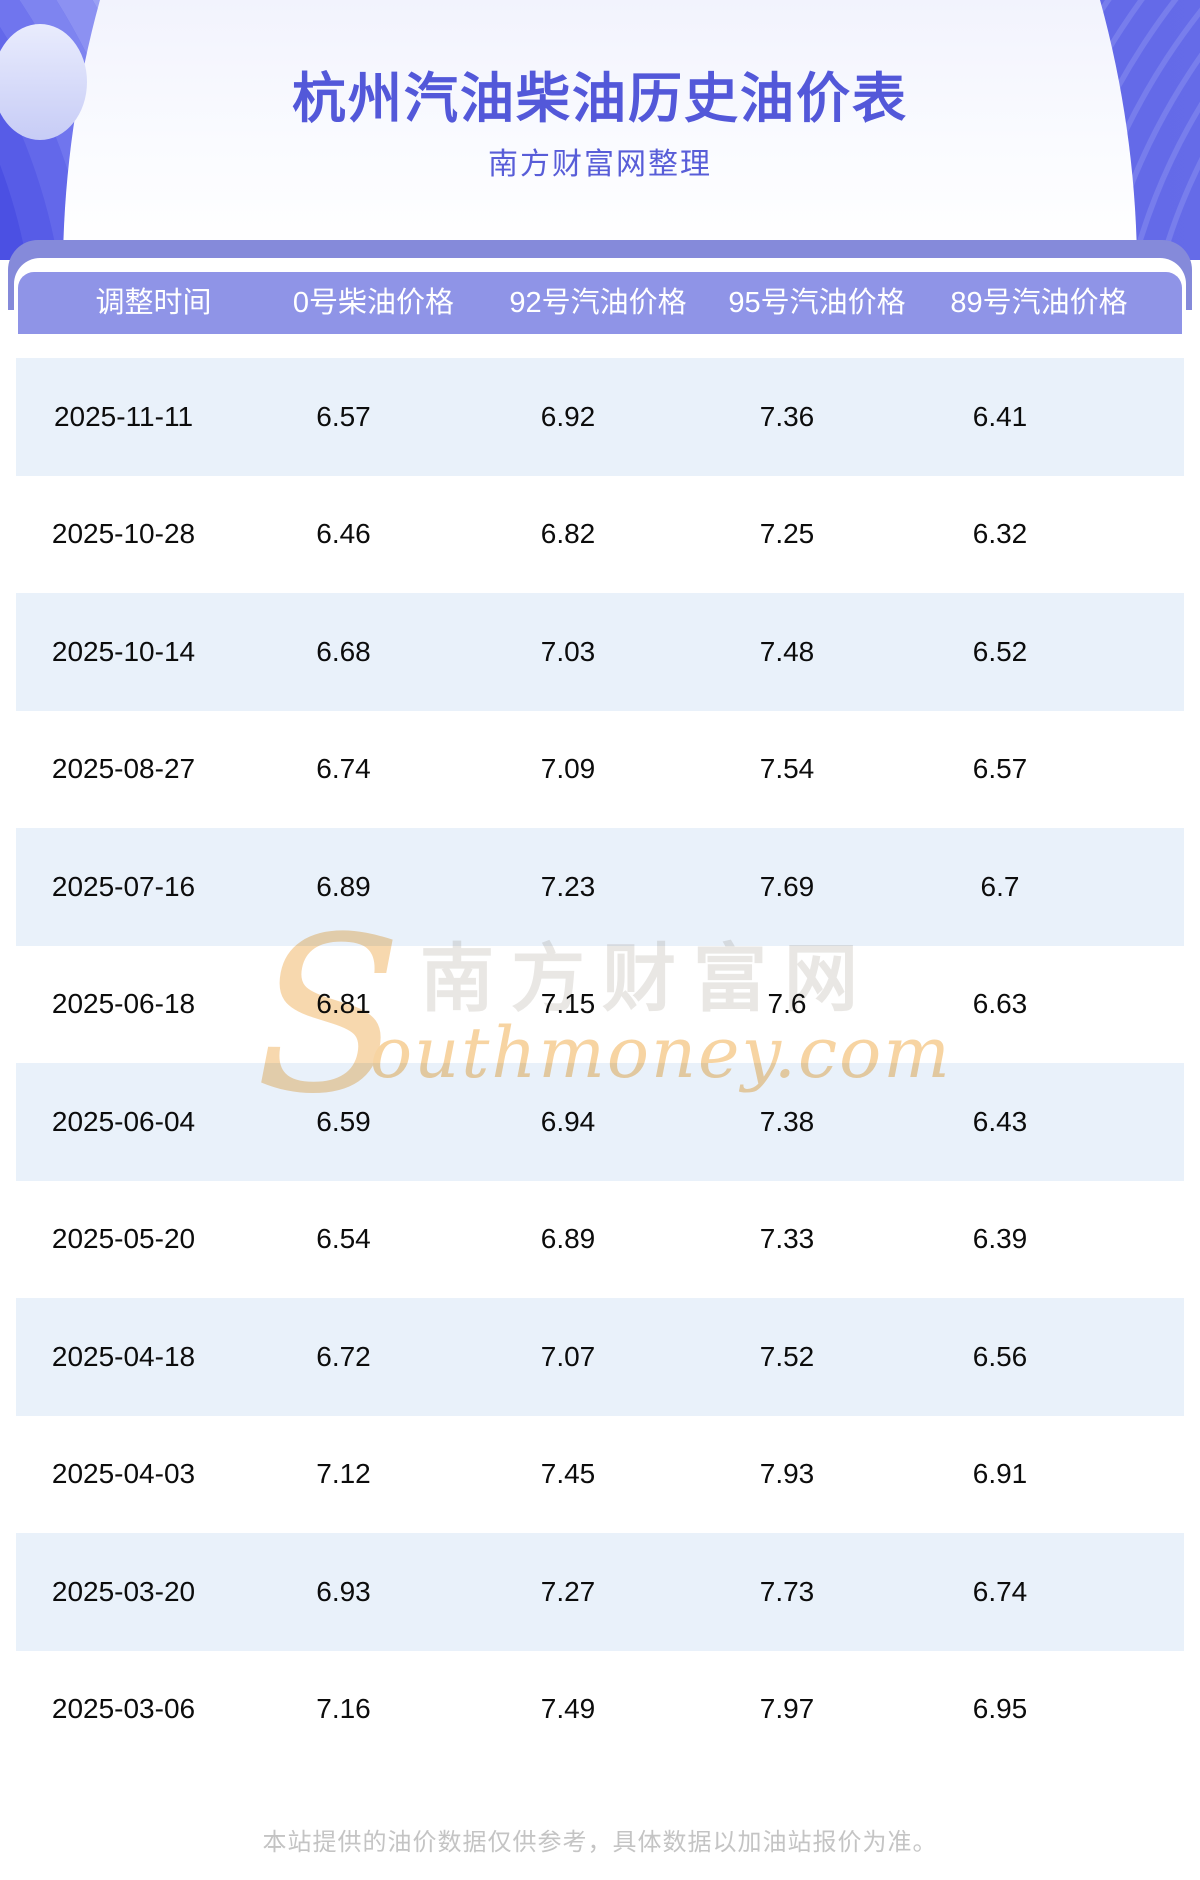  I want to click on cell-date: 2025-06-04, so click(123, 1121).